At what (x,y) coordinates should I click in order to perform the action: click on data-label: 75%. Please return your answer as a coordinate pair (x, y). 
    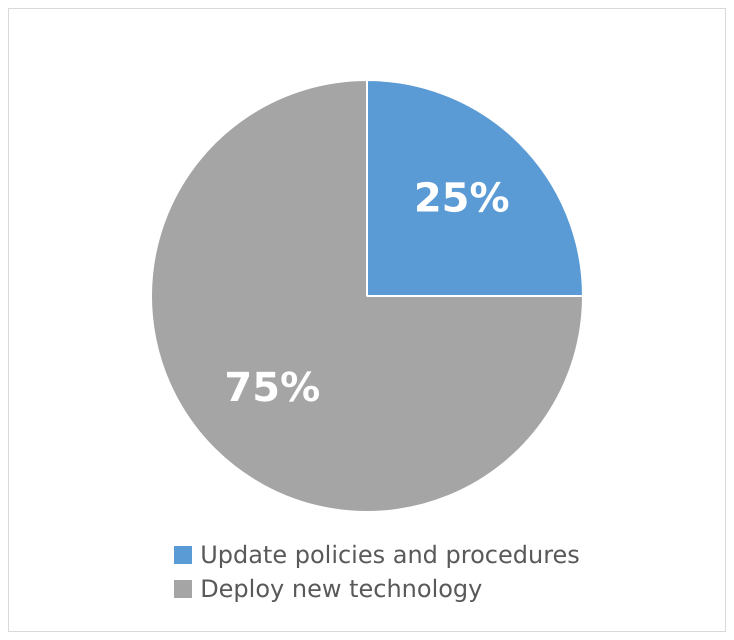
    Looking at the image, I should click on (272, 388).